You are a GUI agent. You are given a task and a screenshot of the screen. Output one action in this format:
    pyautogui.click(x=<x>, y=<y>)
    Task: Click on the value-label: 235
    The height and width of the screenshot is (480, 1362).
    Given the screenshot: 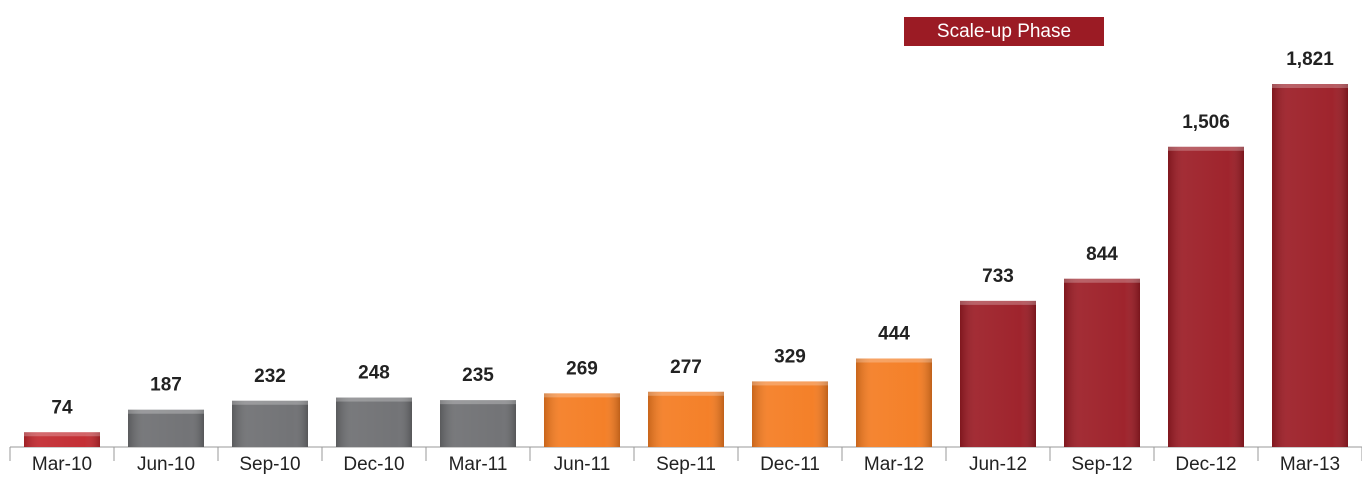 What is the action you would take?
    pyautogui.click(x=478, y=375)
    